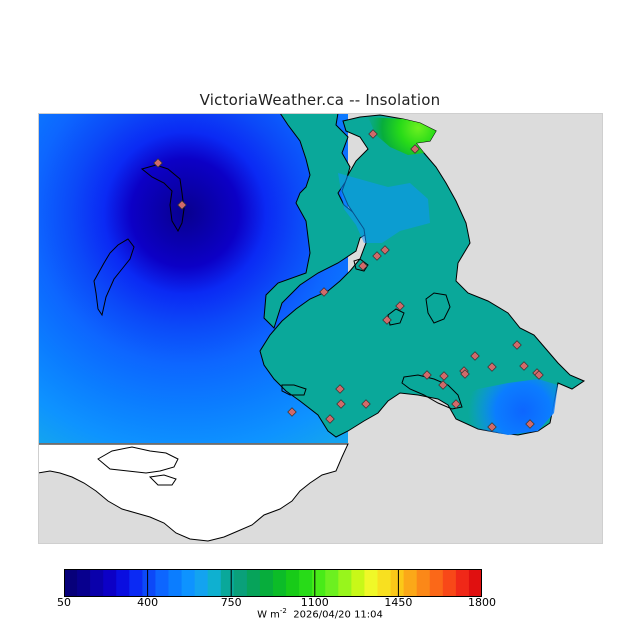 The image size is (640, 640). I want to click on colorbar-frame, so click(273, 583).